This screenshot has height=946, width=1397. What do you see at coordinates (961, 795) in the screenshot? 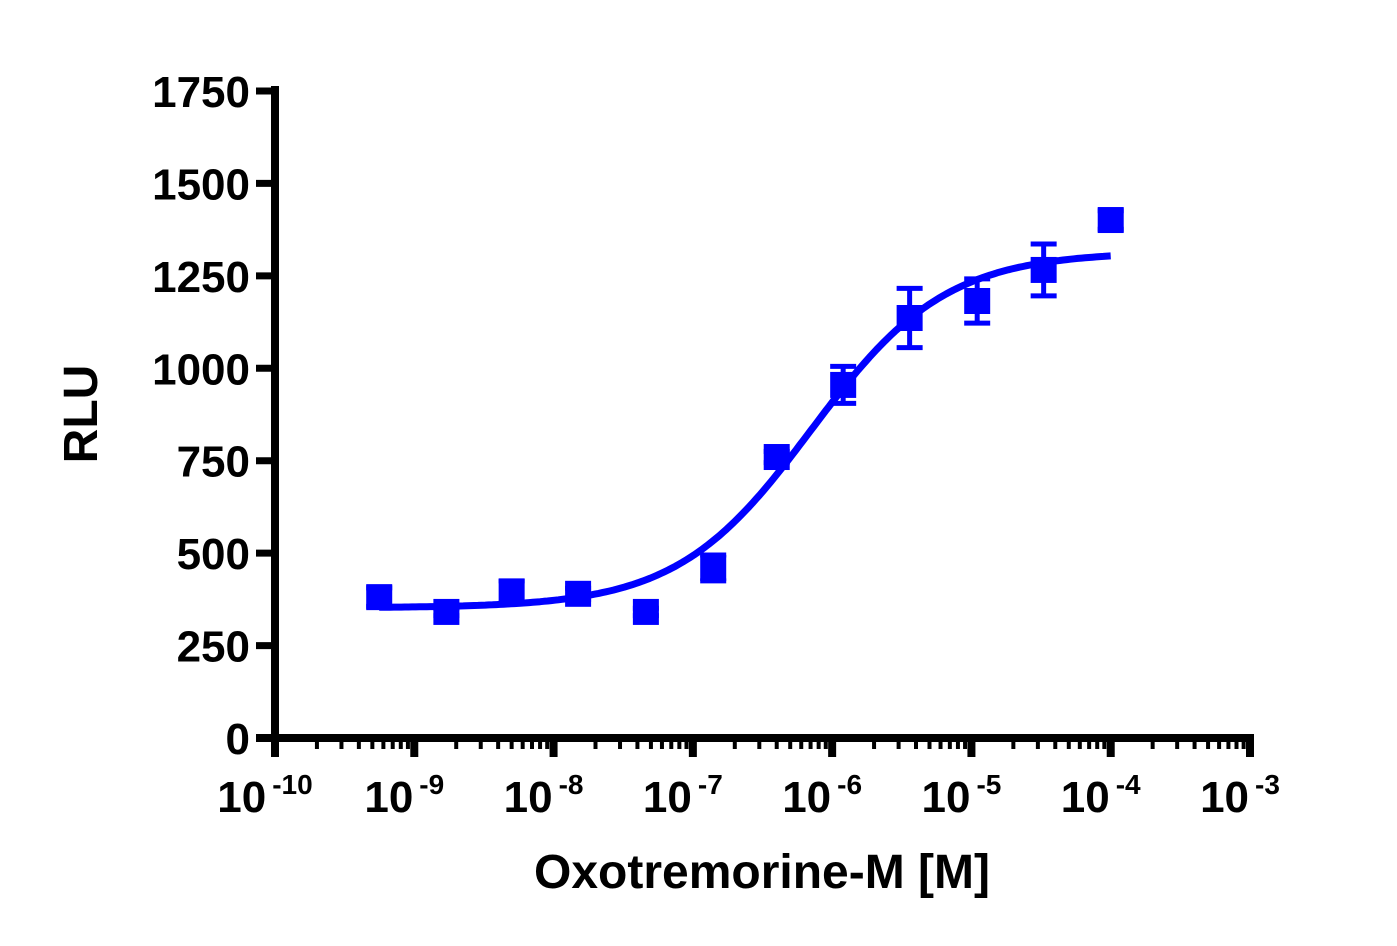
I see `x-tick-label: 10 -5` at bounding box center [961, 795].